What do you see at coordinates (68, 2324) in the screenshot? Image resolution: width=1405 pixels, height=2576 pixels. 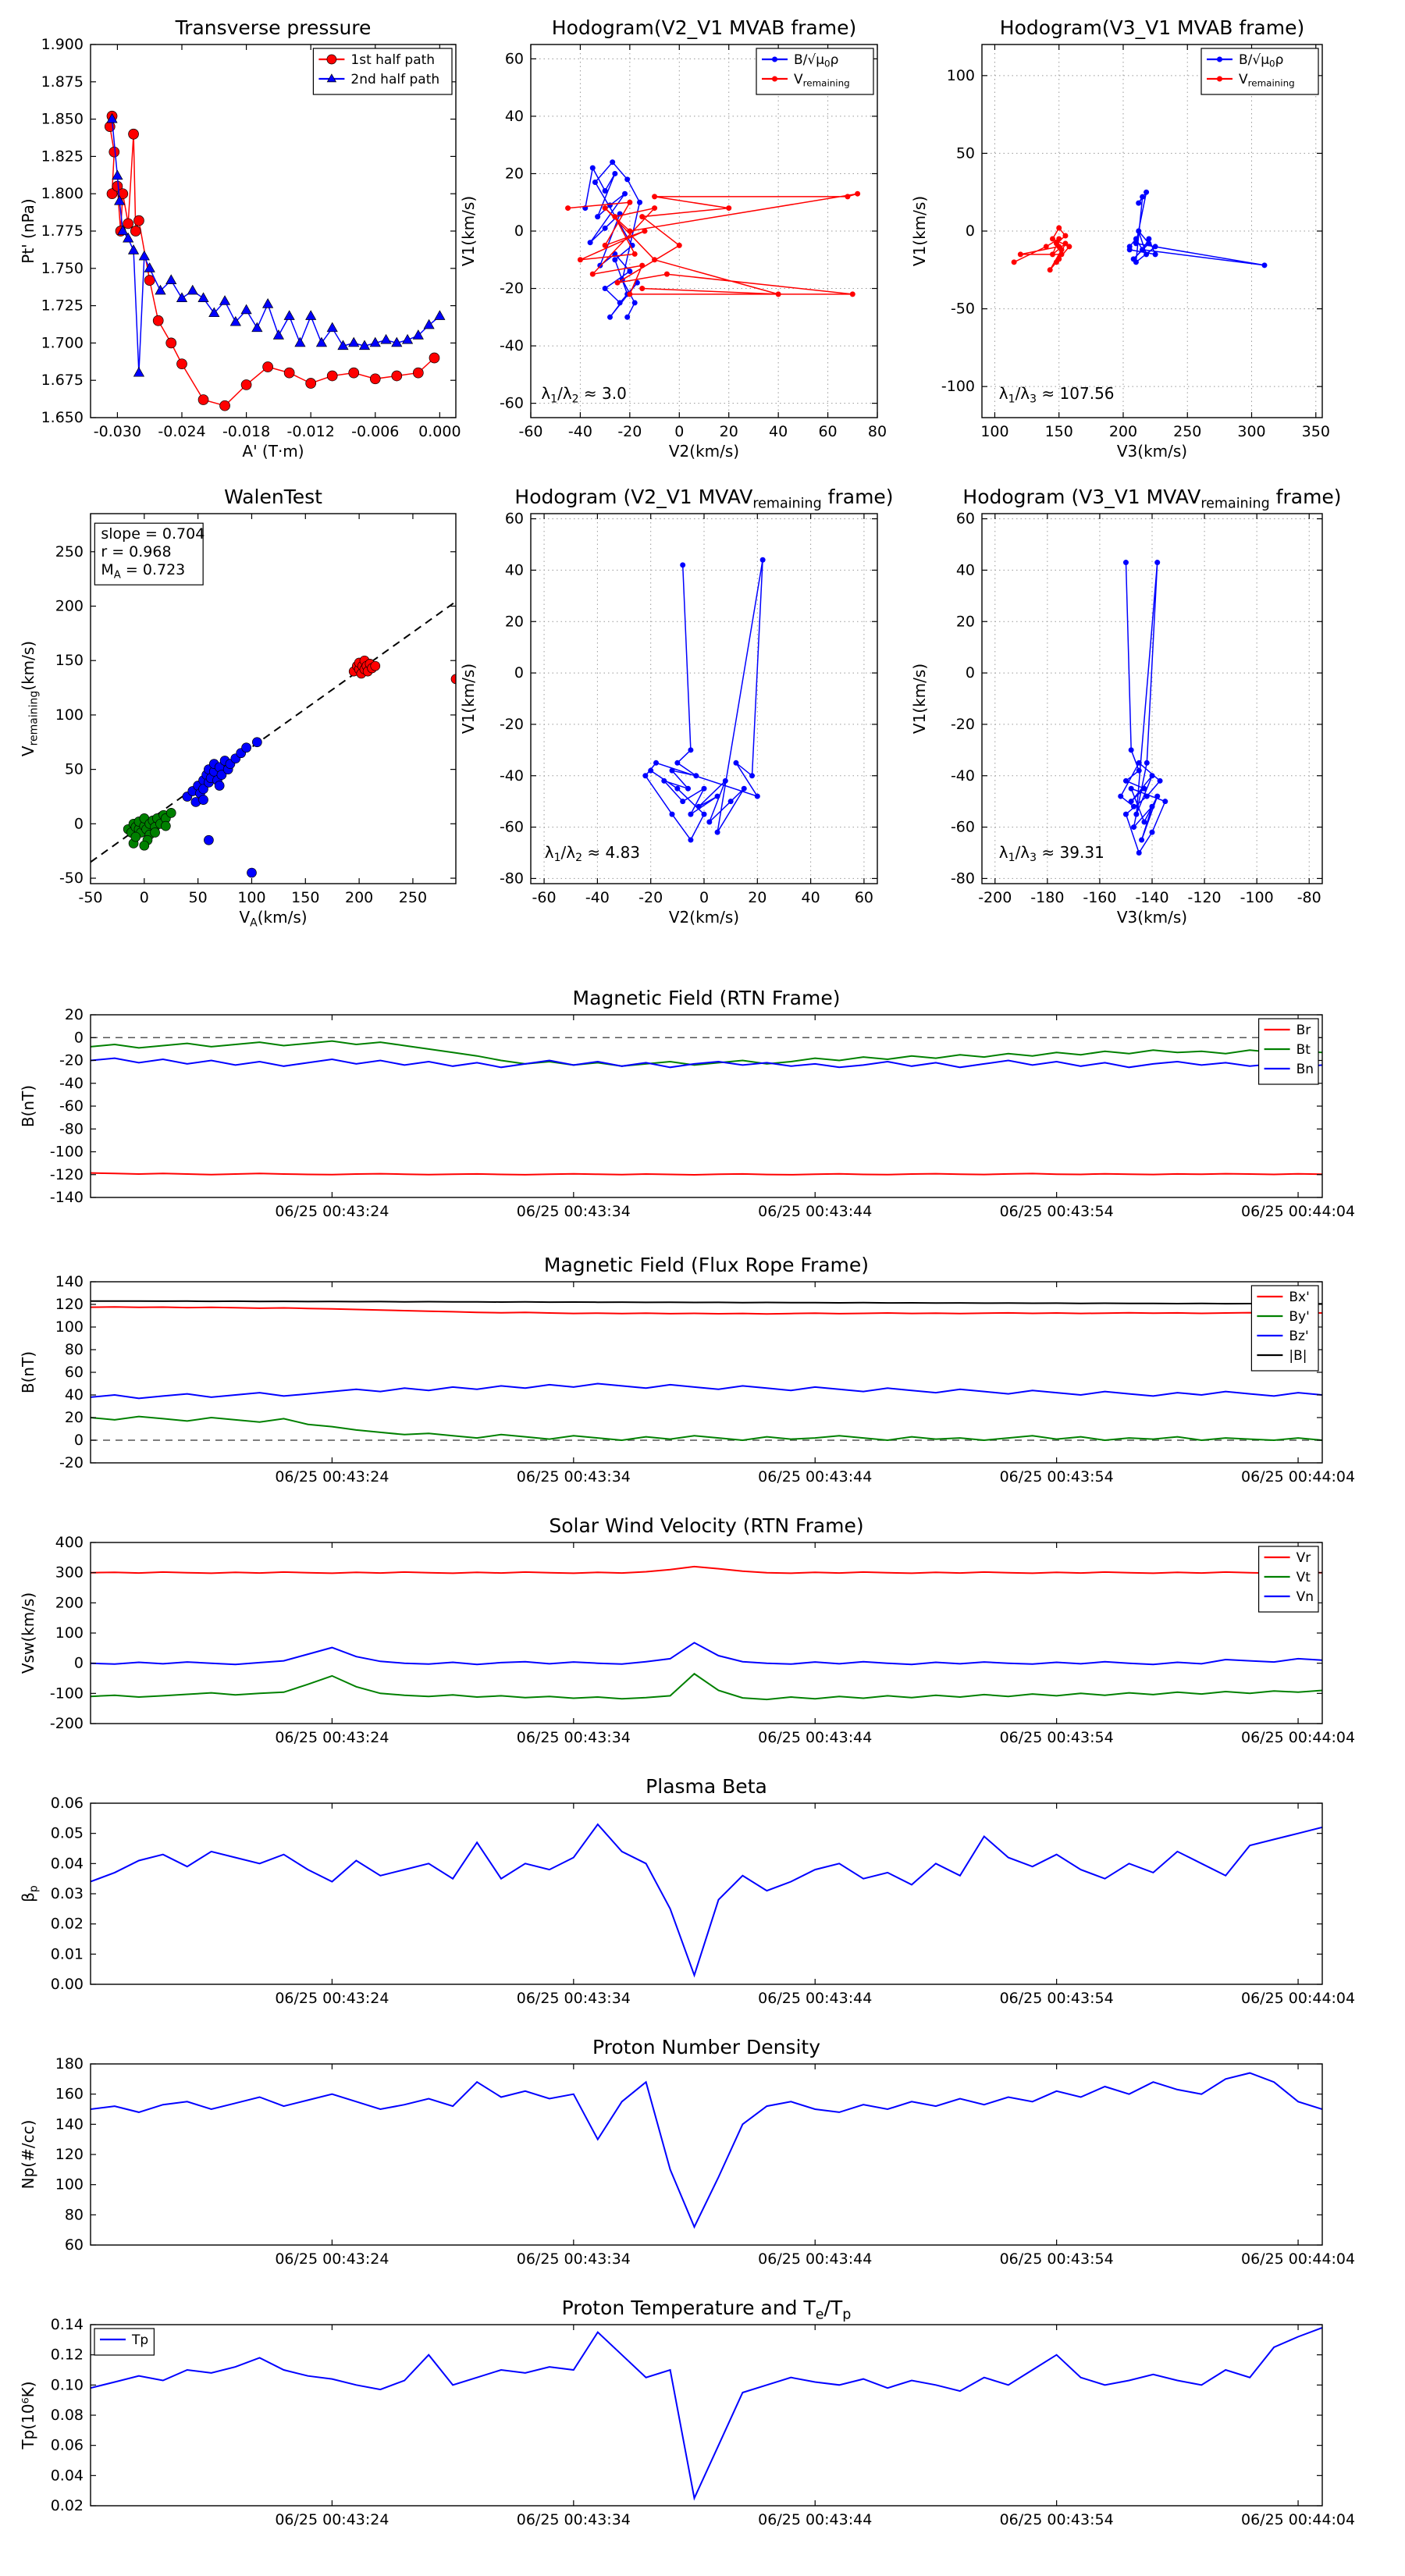 I see `y-tick-label: 0.14` at bounding box center [68, 2324].